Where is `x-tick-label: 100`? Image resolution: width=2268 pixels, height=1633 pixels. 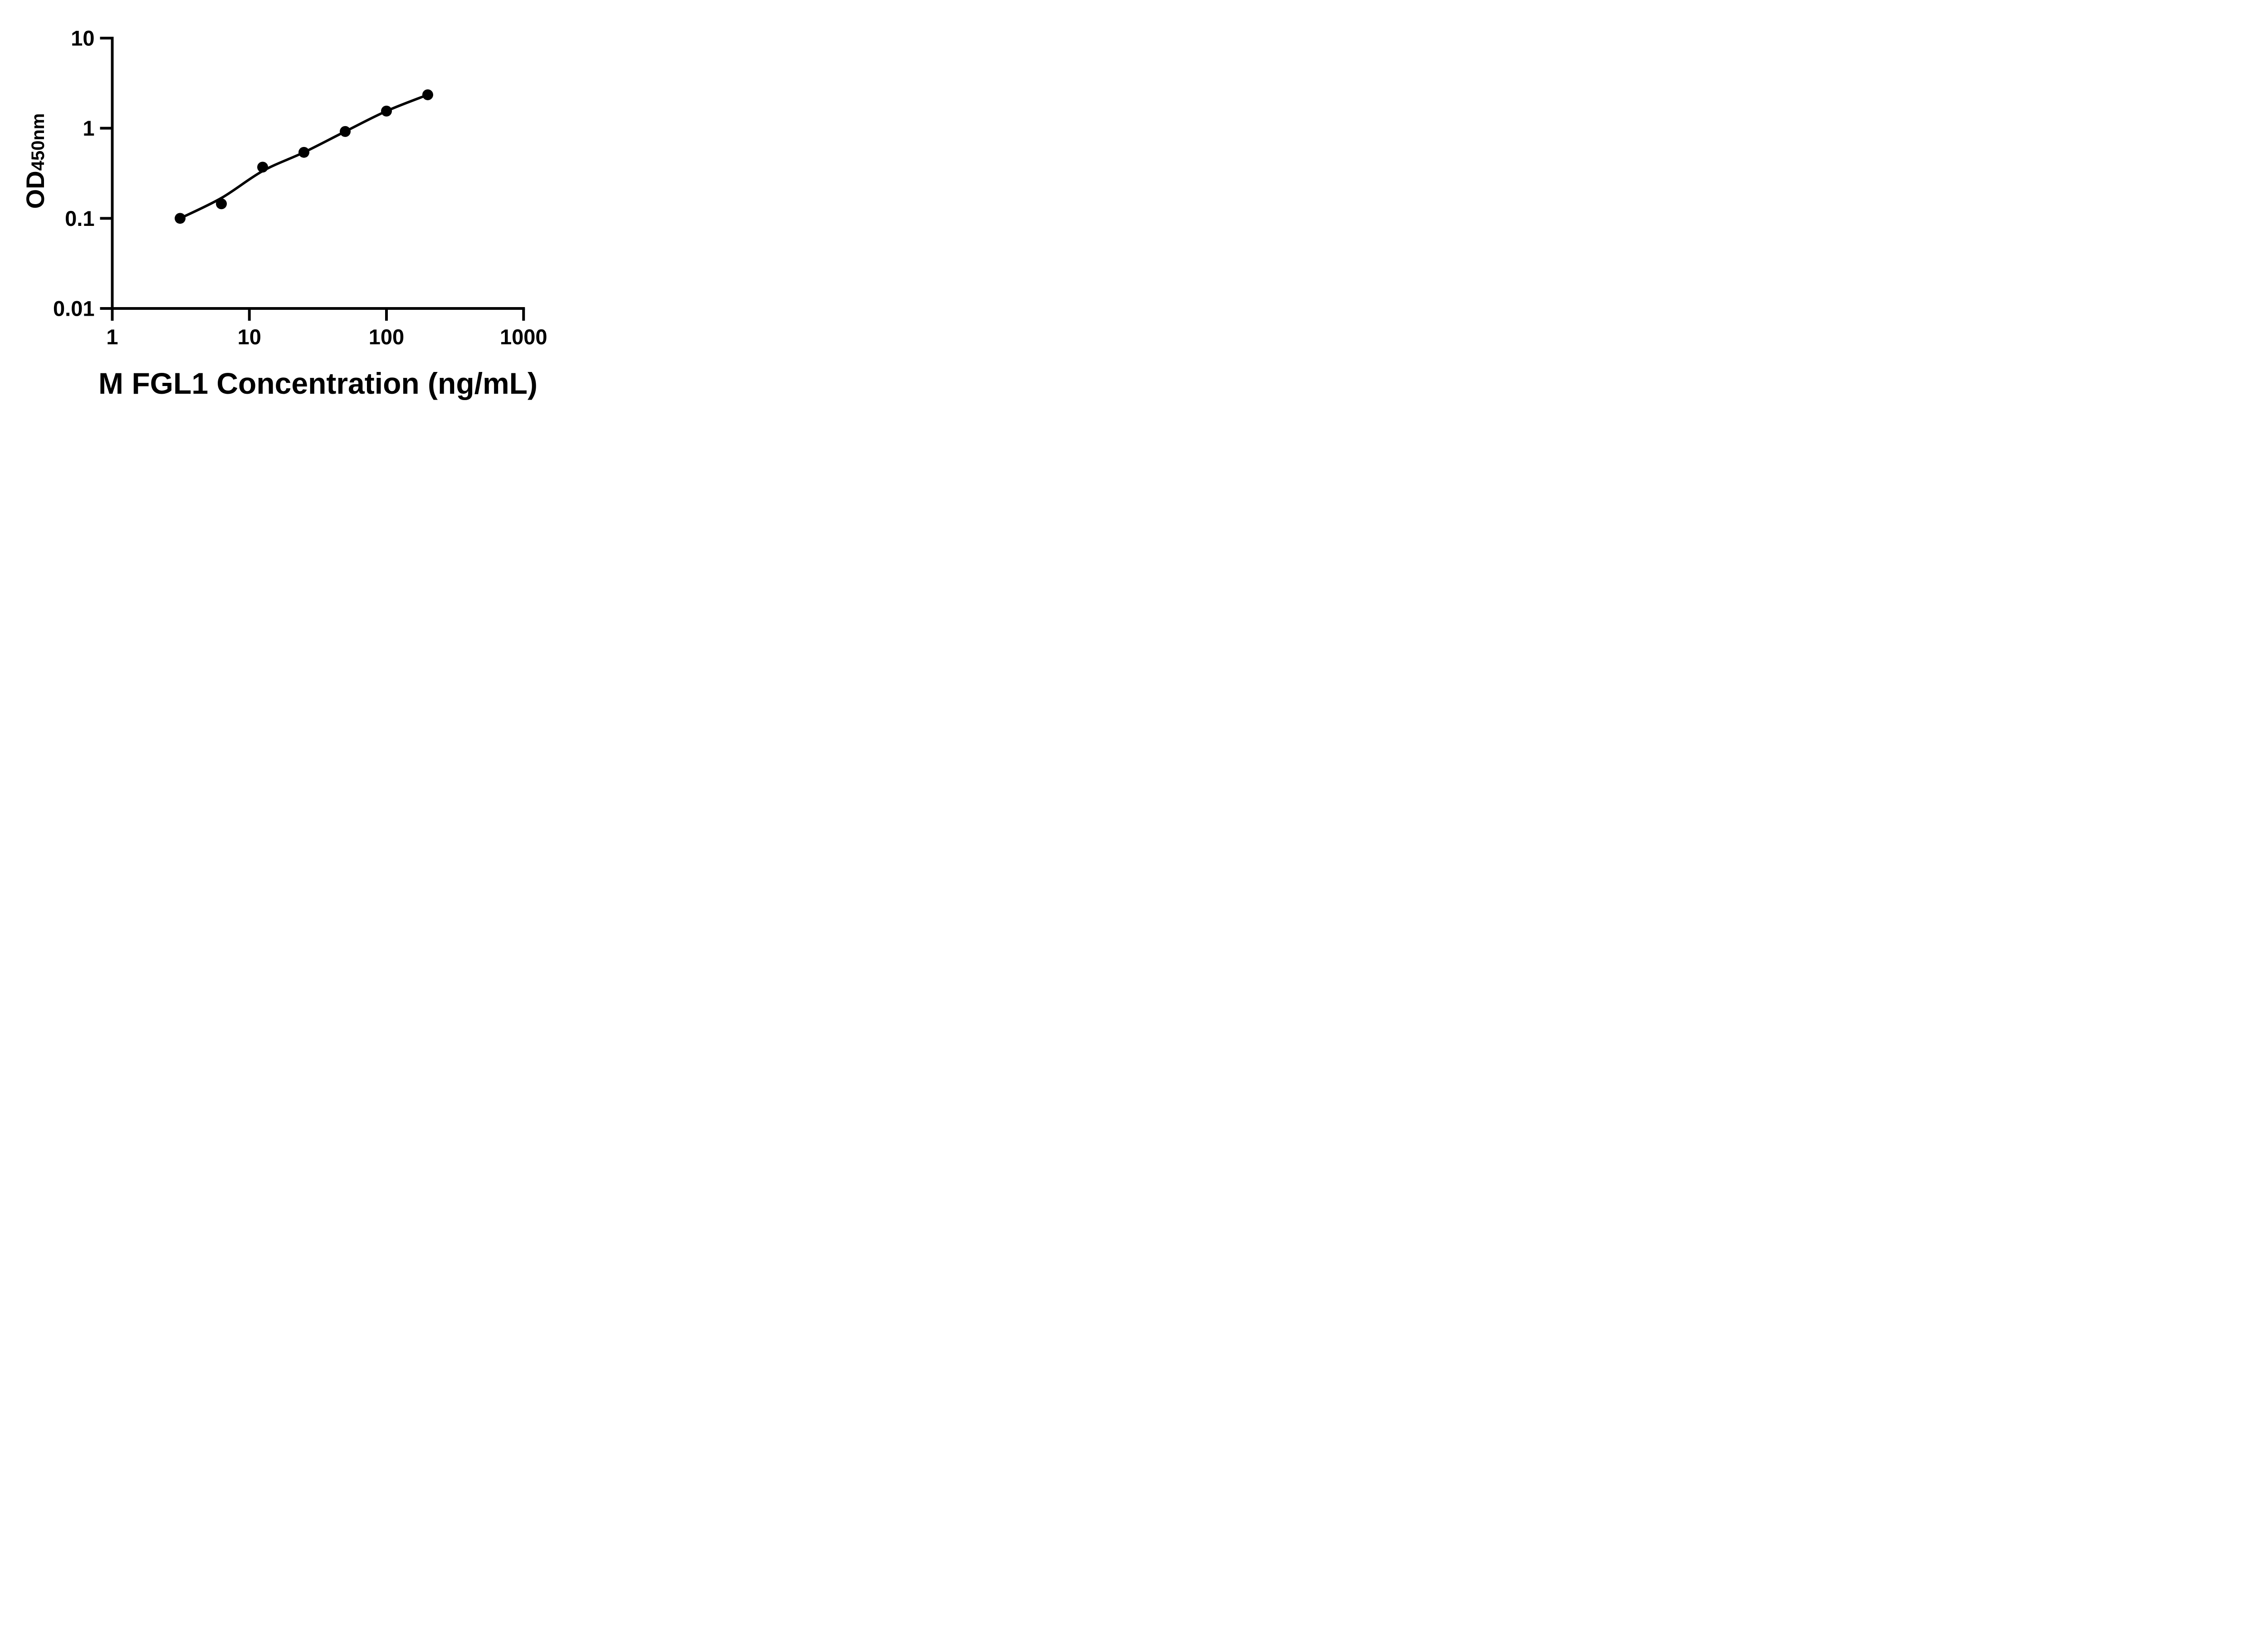 x-tick-label: 100 is located at coordinates (387, 337).